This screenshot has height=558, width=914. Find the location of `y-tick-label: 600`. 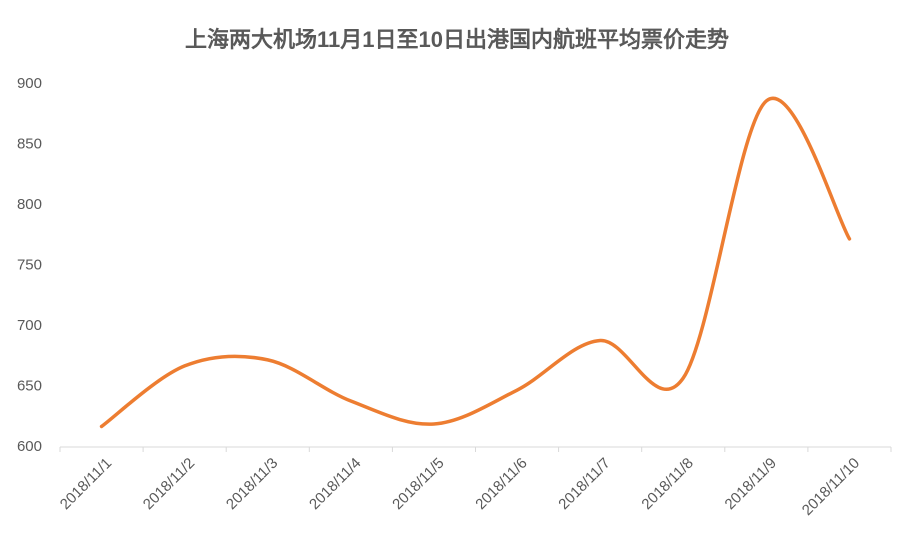

y-tick-label: 600 is located at coordinates (29, 446).